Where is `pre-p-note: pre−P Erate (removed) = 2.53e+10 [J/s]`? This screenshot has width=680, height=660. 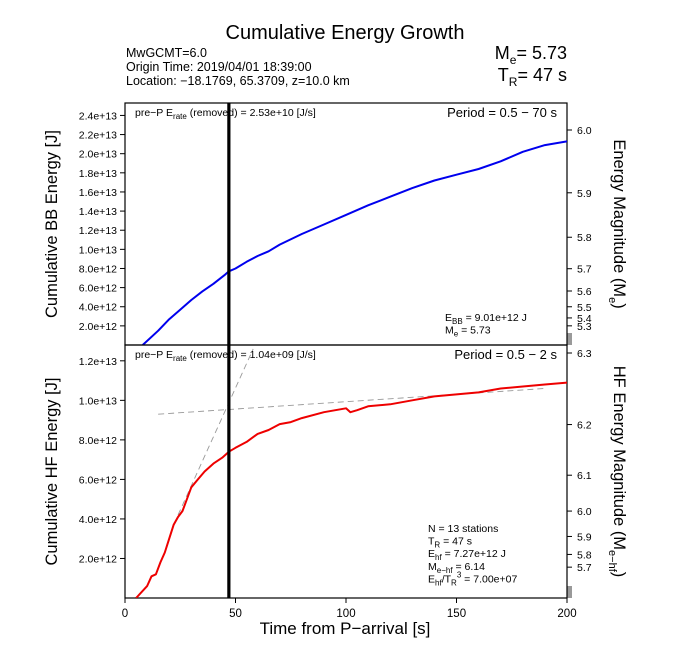
pre-p-note: pre−P Erate (removed) = 2.53e+10 [J/s] is located at coordinates (225, 114).